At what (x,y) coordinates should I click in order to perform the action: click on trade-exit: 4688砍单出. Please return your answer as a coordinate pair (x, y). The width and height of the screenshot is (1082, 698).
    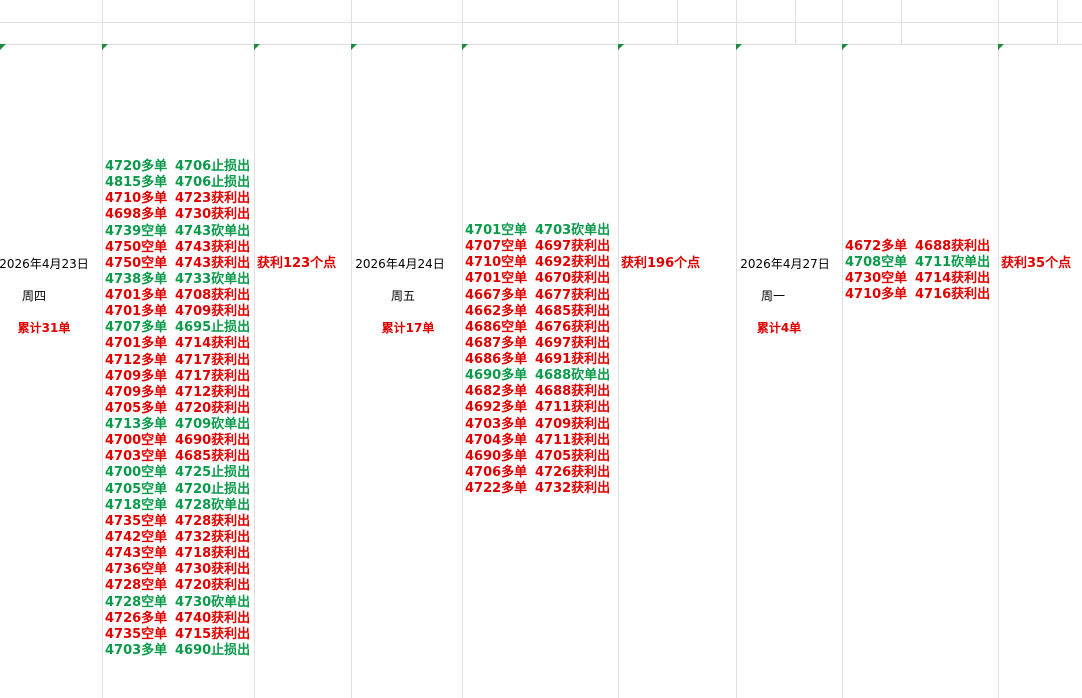
    Looking at the image, I should click on (573, 376).